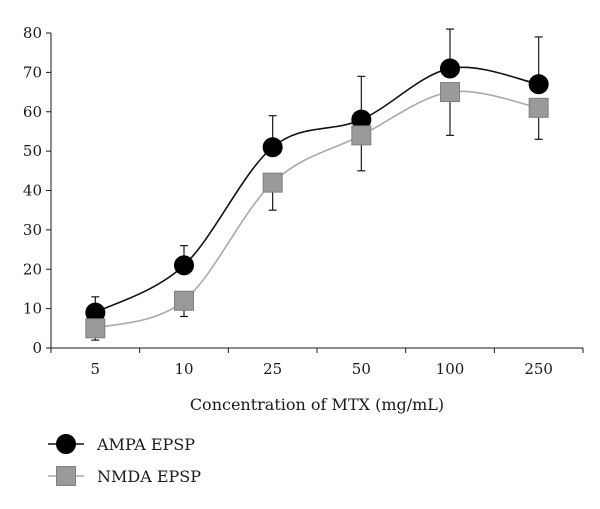 The height and width of the screenshot is (509, 600). I want to click on x-tick-label: 5, so click(96, 369).